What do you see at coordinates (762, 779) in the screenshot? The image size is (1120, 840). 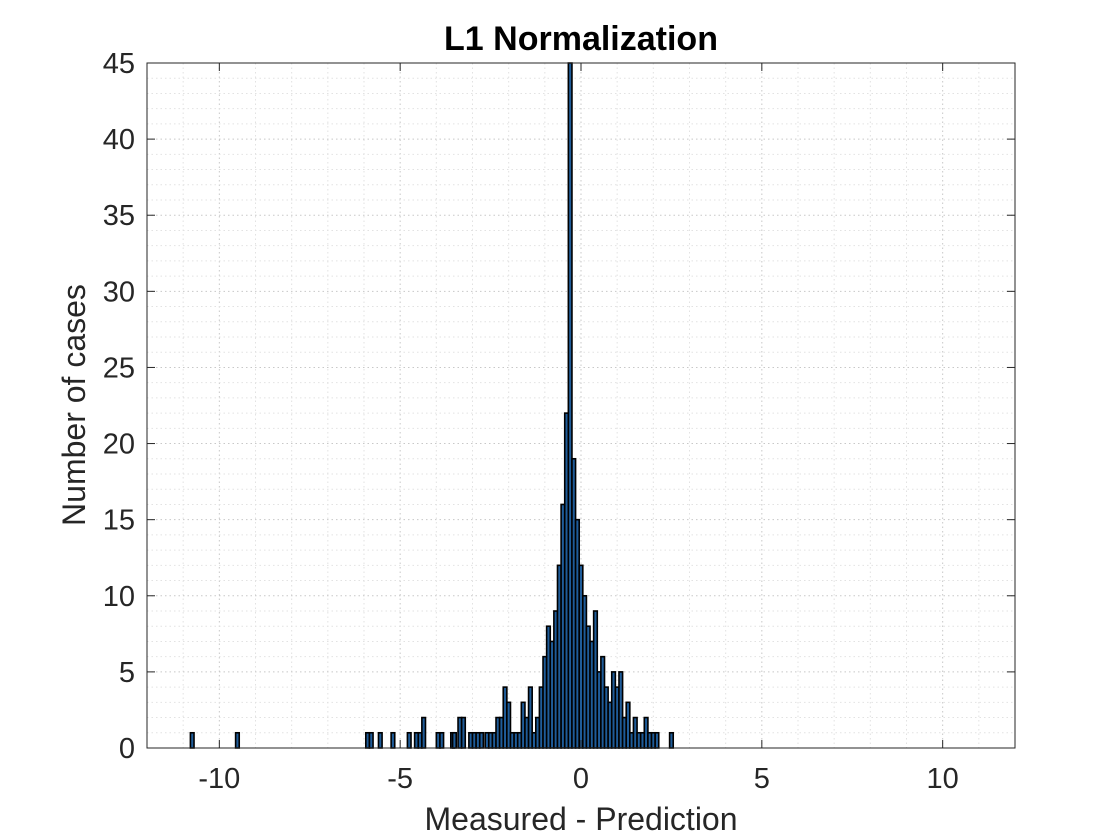 I see `x-tick-label: 5` at bounding box center [762, 779].